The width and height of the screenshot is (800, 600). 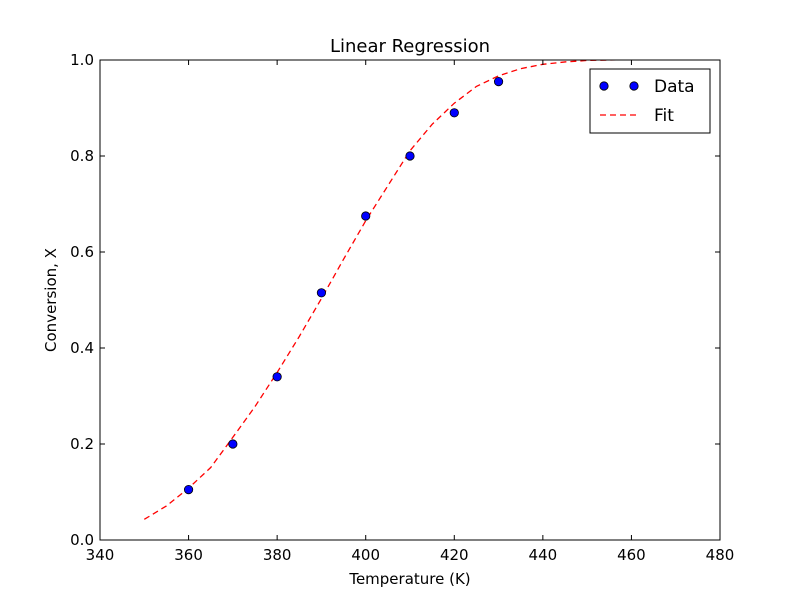 What do you see at coordinates (631, 555) in the screenshot?
I see `x-tick-label: 460` at bounding box center [631, 555].